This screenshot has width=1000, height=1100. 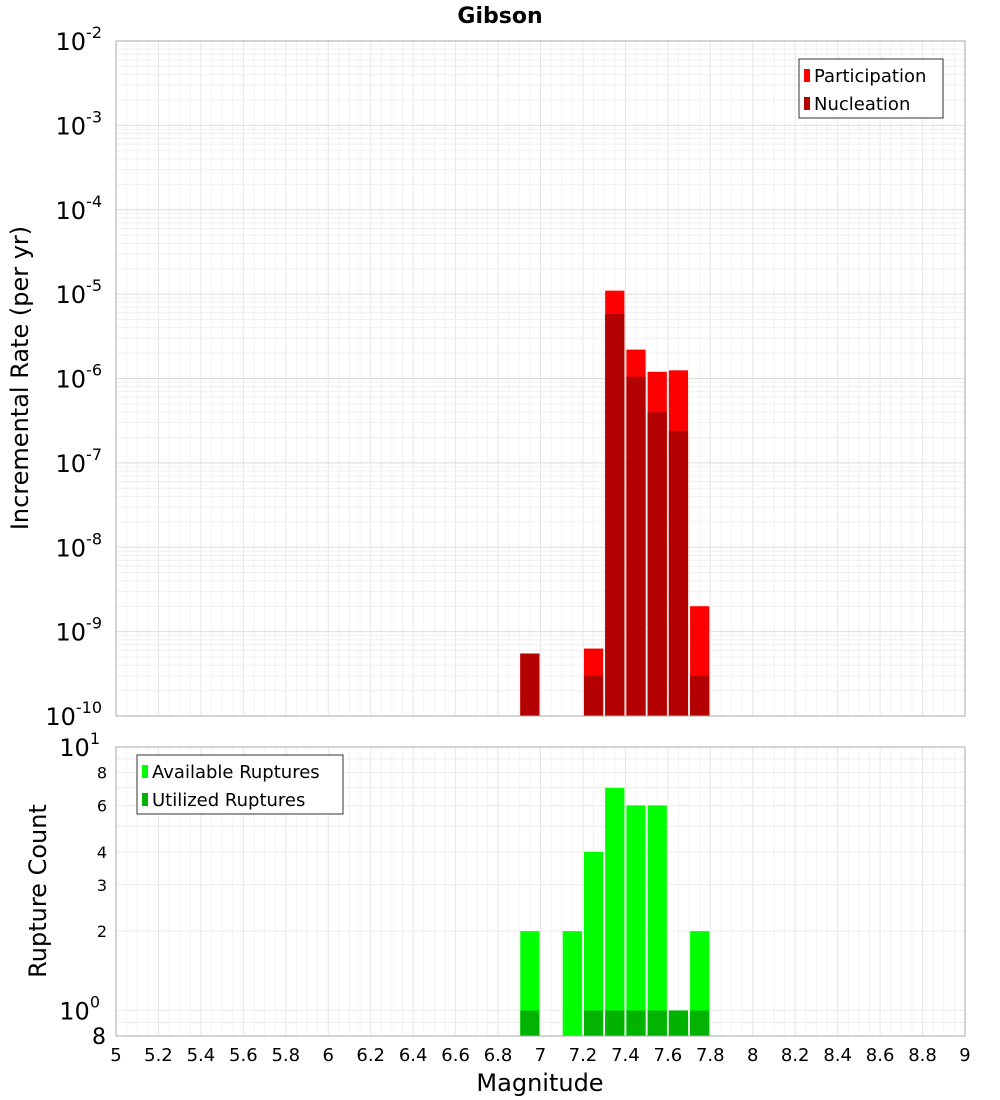 I want to click on count-chart-x-tick-label: 6.2, so click(x=370, y=1055).